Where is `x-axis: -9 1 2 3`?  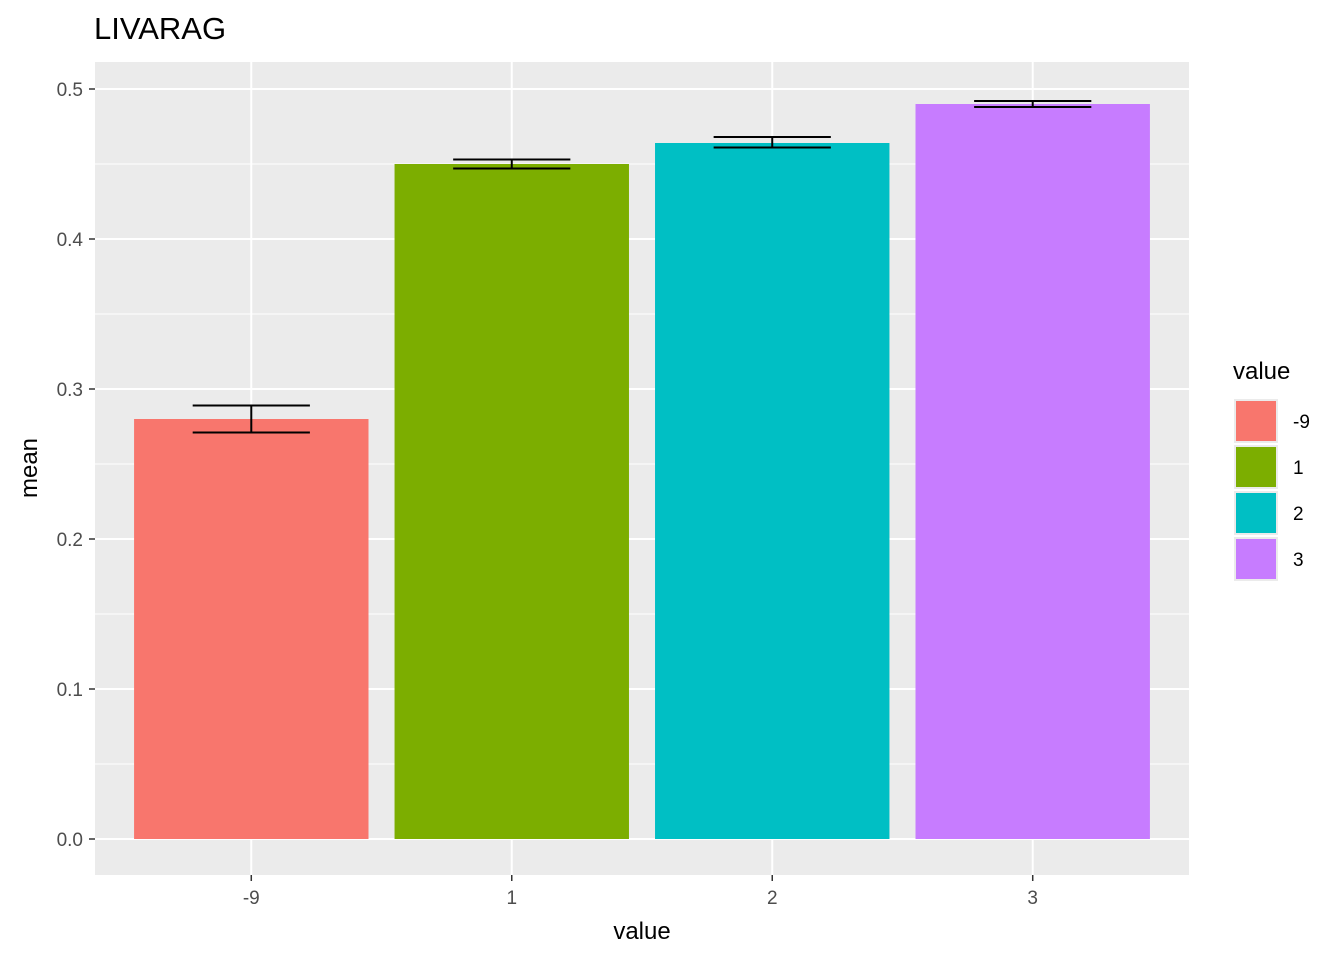 x-axis: -9 1 2 3 is located at coordinates (640, 892).